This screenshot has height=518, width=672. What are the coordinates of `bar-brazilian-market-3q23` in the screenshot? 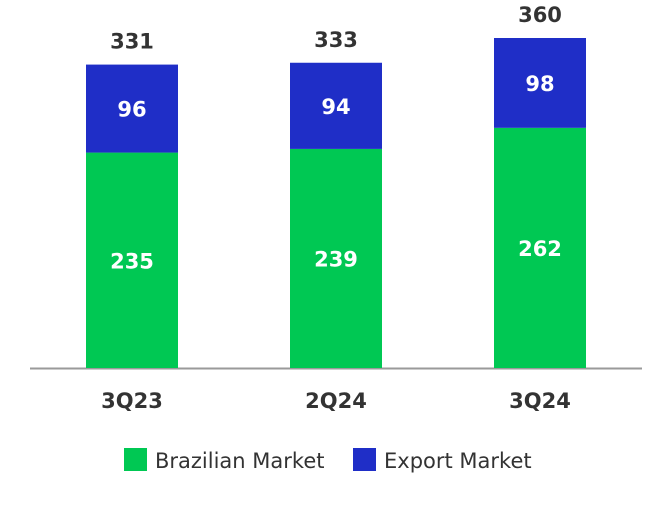 It's located at (132, 260).